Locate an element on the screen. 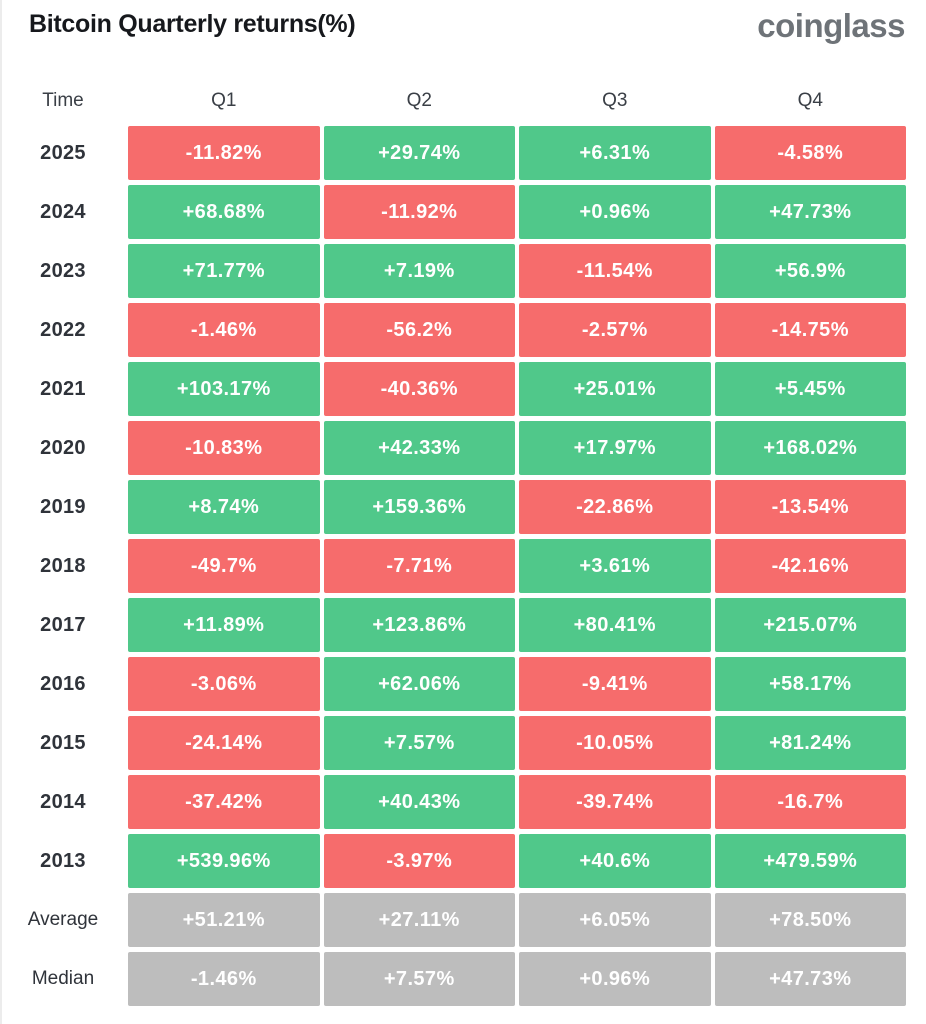 The width and height of the screenshot is (926, 1024). return-cell: -24.14% is located at coordinates (224, 743).